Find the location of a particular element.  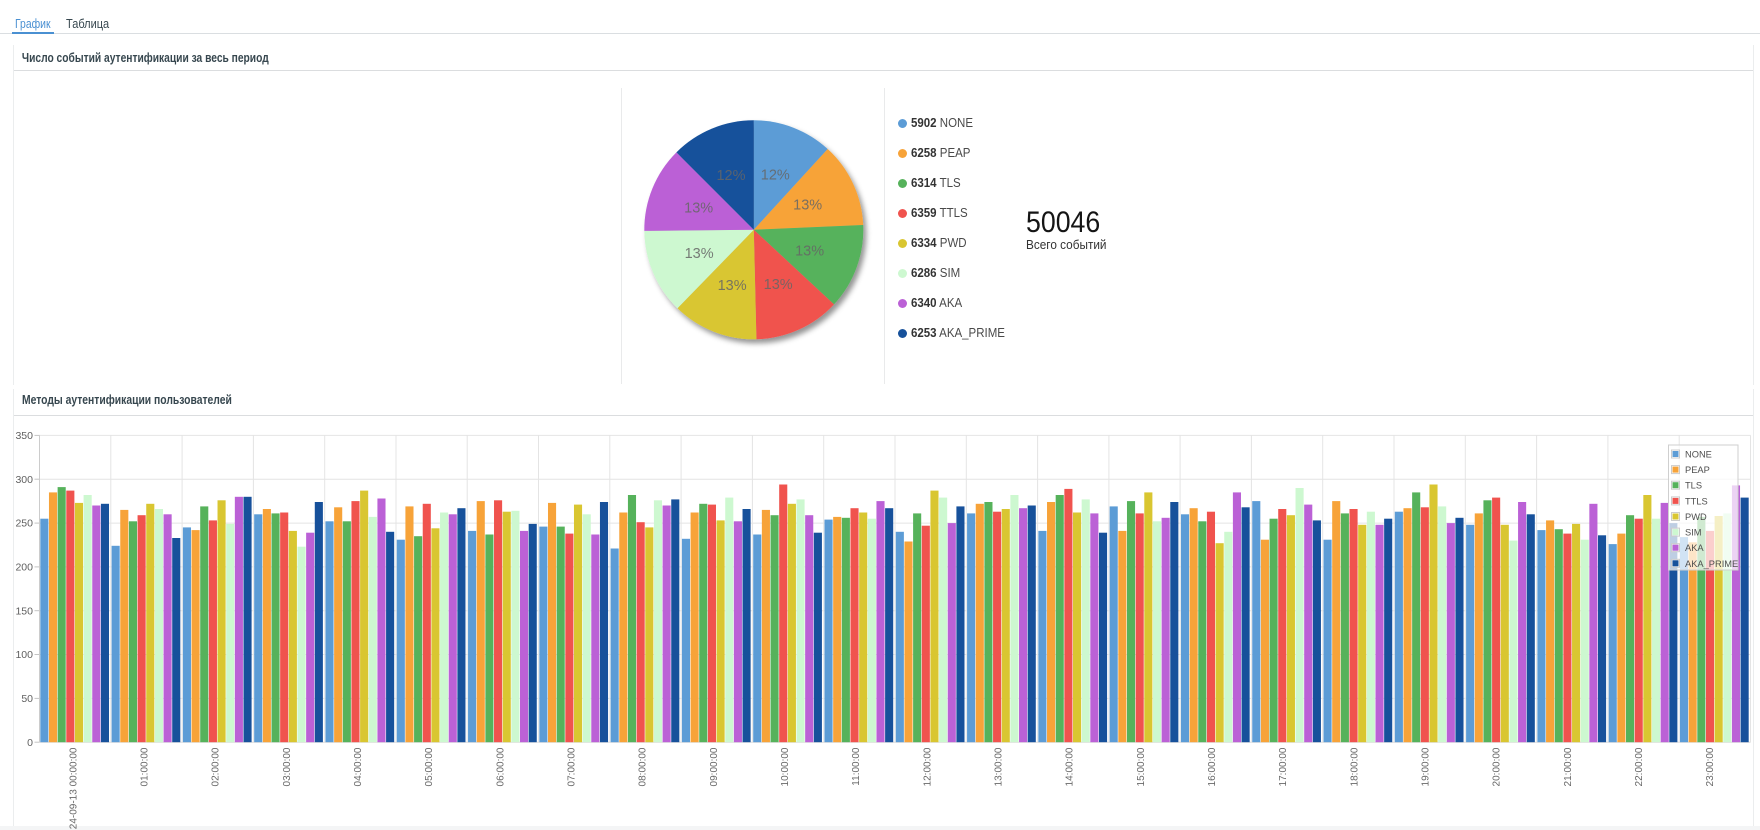

svg-text: PWD is located at coordinates (1696, 517).